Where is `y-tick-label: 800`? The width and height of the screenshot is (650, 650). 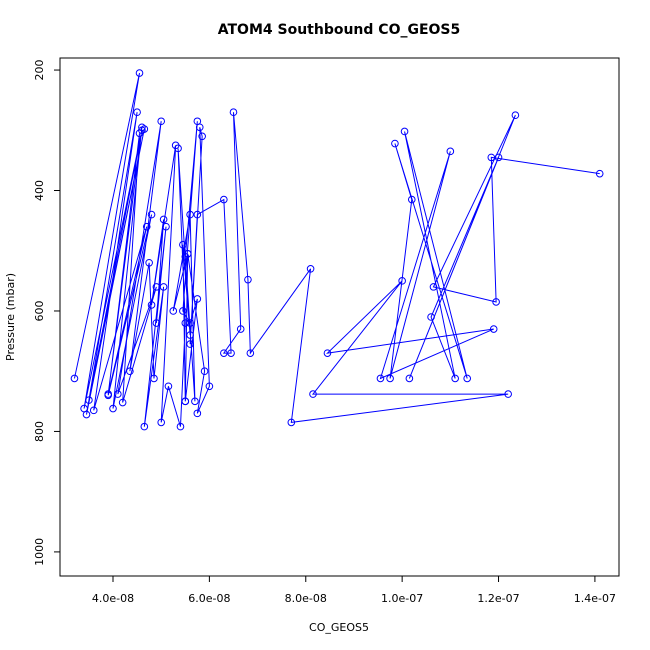 y-tick-label: 800 is located at coordinates (39, 431).